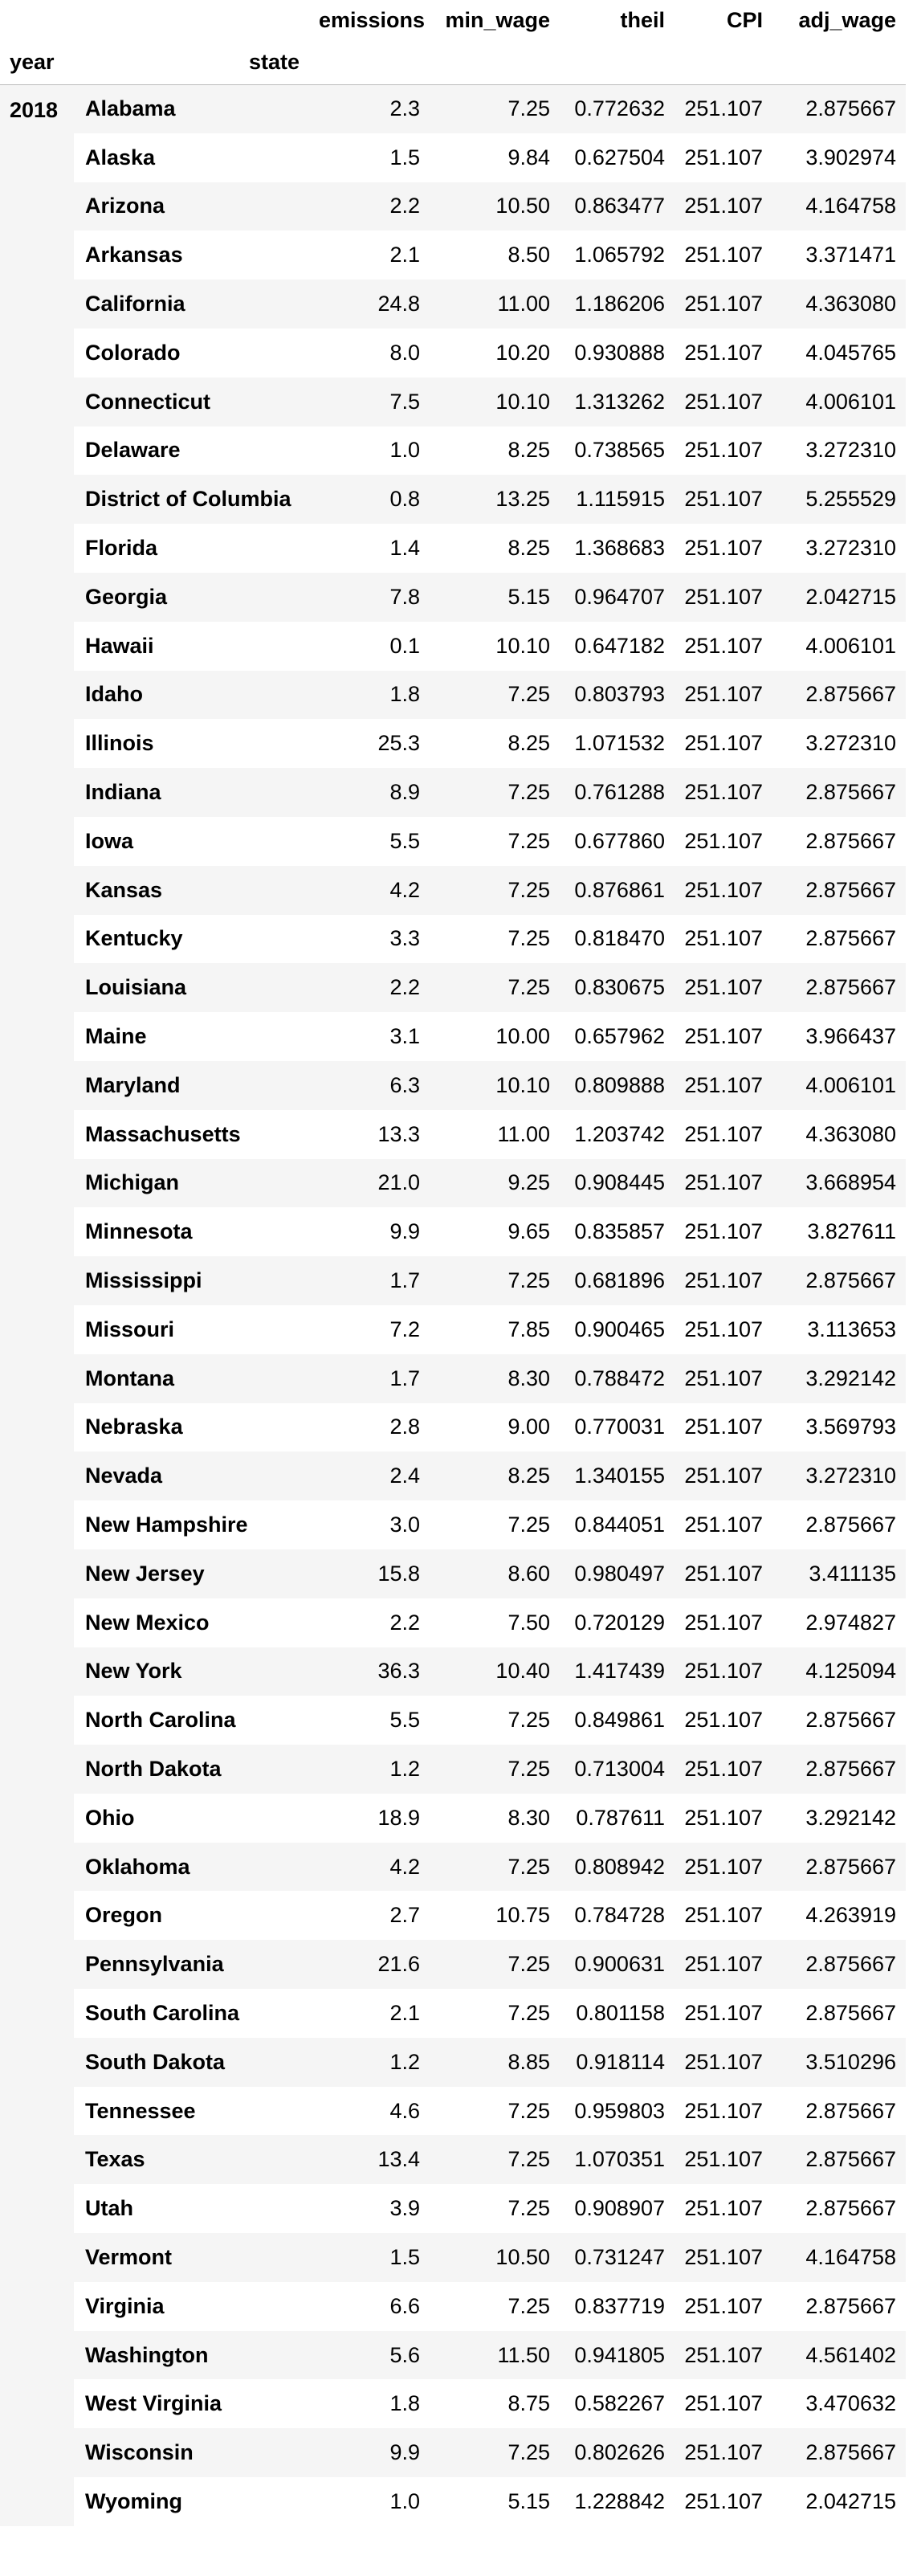 The height and width of the screenshot is (2576, 917). What do you see at coordinates (850, 1915) in the screenshot?
I see `cell: 4.263919` at bounding box center [850, 1915].